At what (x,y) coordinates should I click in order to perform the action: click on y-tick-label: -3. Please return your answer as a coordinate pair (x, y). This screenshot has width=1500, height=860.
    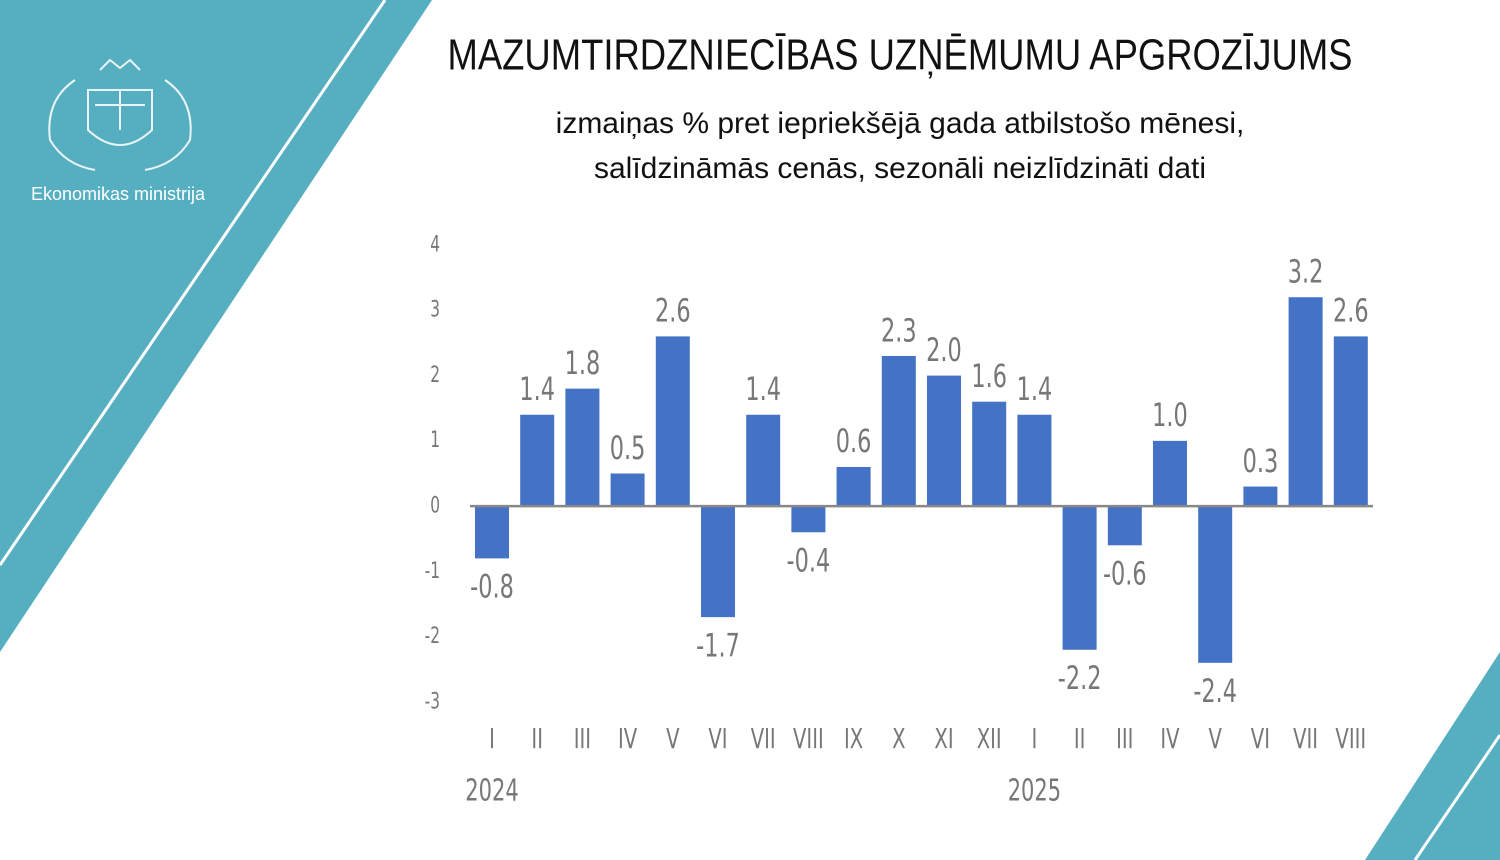
    Looking at the image, I should click on (432, 701).